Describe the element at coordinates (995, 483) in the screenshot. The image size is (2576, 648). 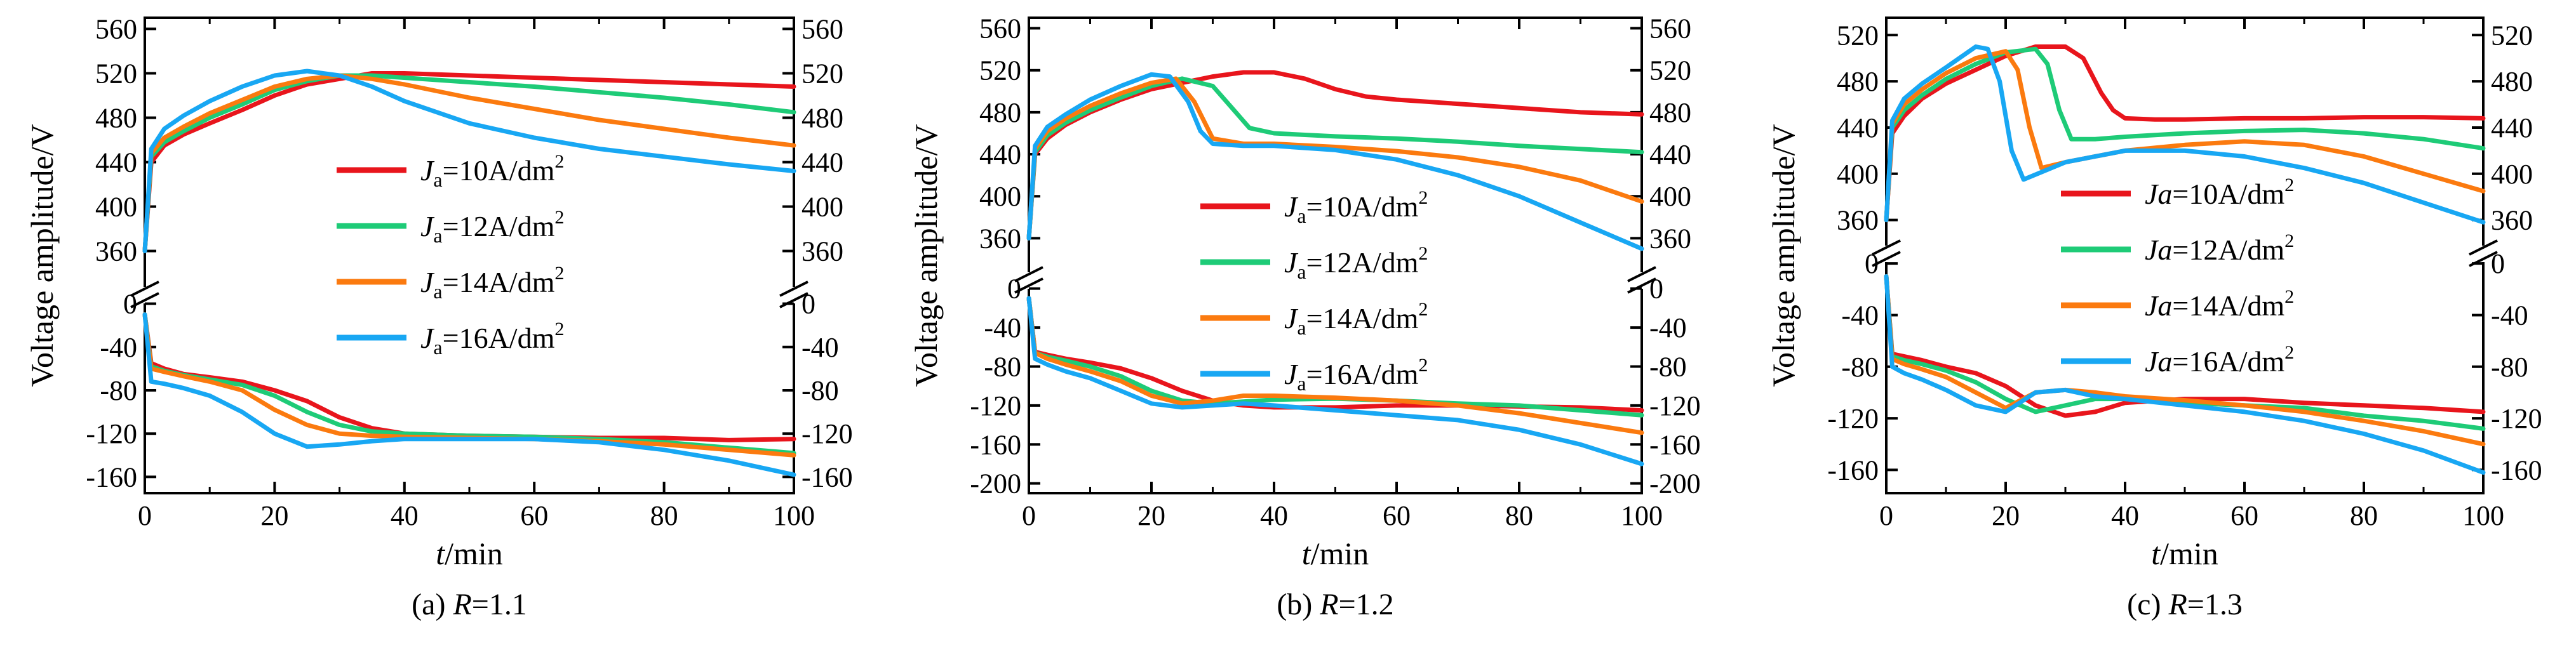
I see `y-tick-label-left: -200` at that location.